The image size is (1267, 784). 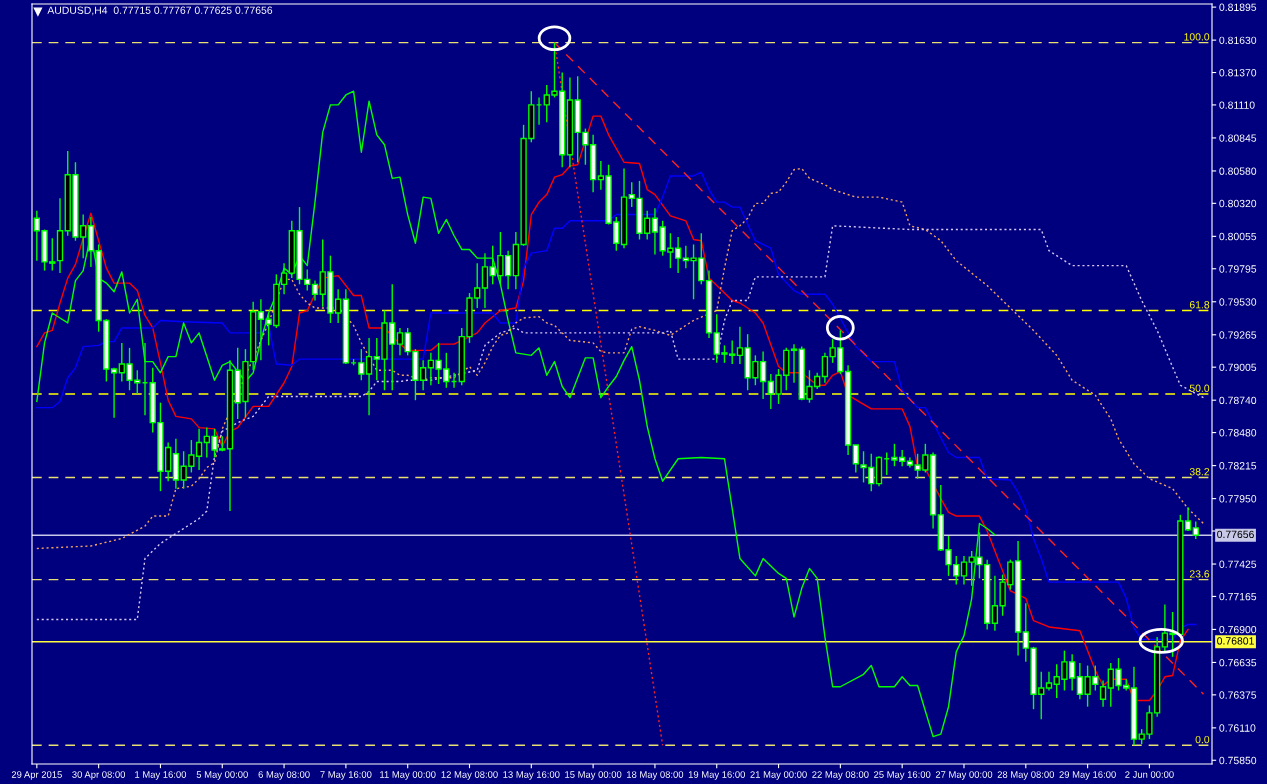 What do you see at coordinates (1238, 269) in the screenshot?
I see `y-tick-label: 0.79795` at bounding box center [1238, 269].